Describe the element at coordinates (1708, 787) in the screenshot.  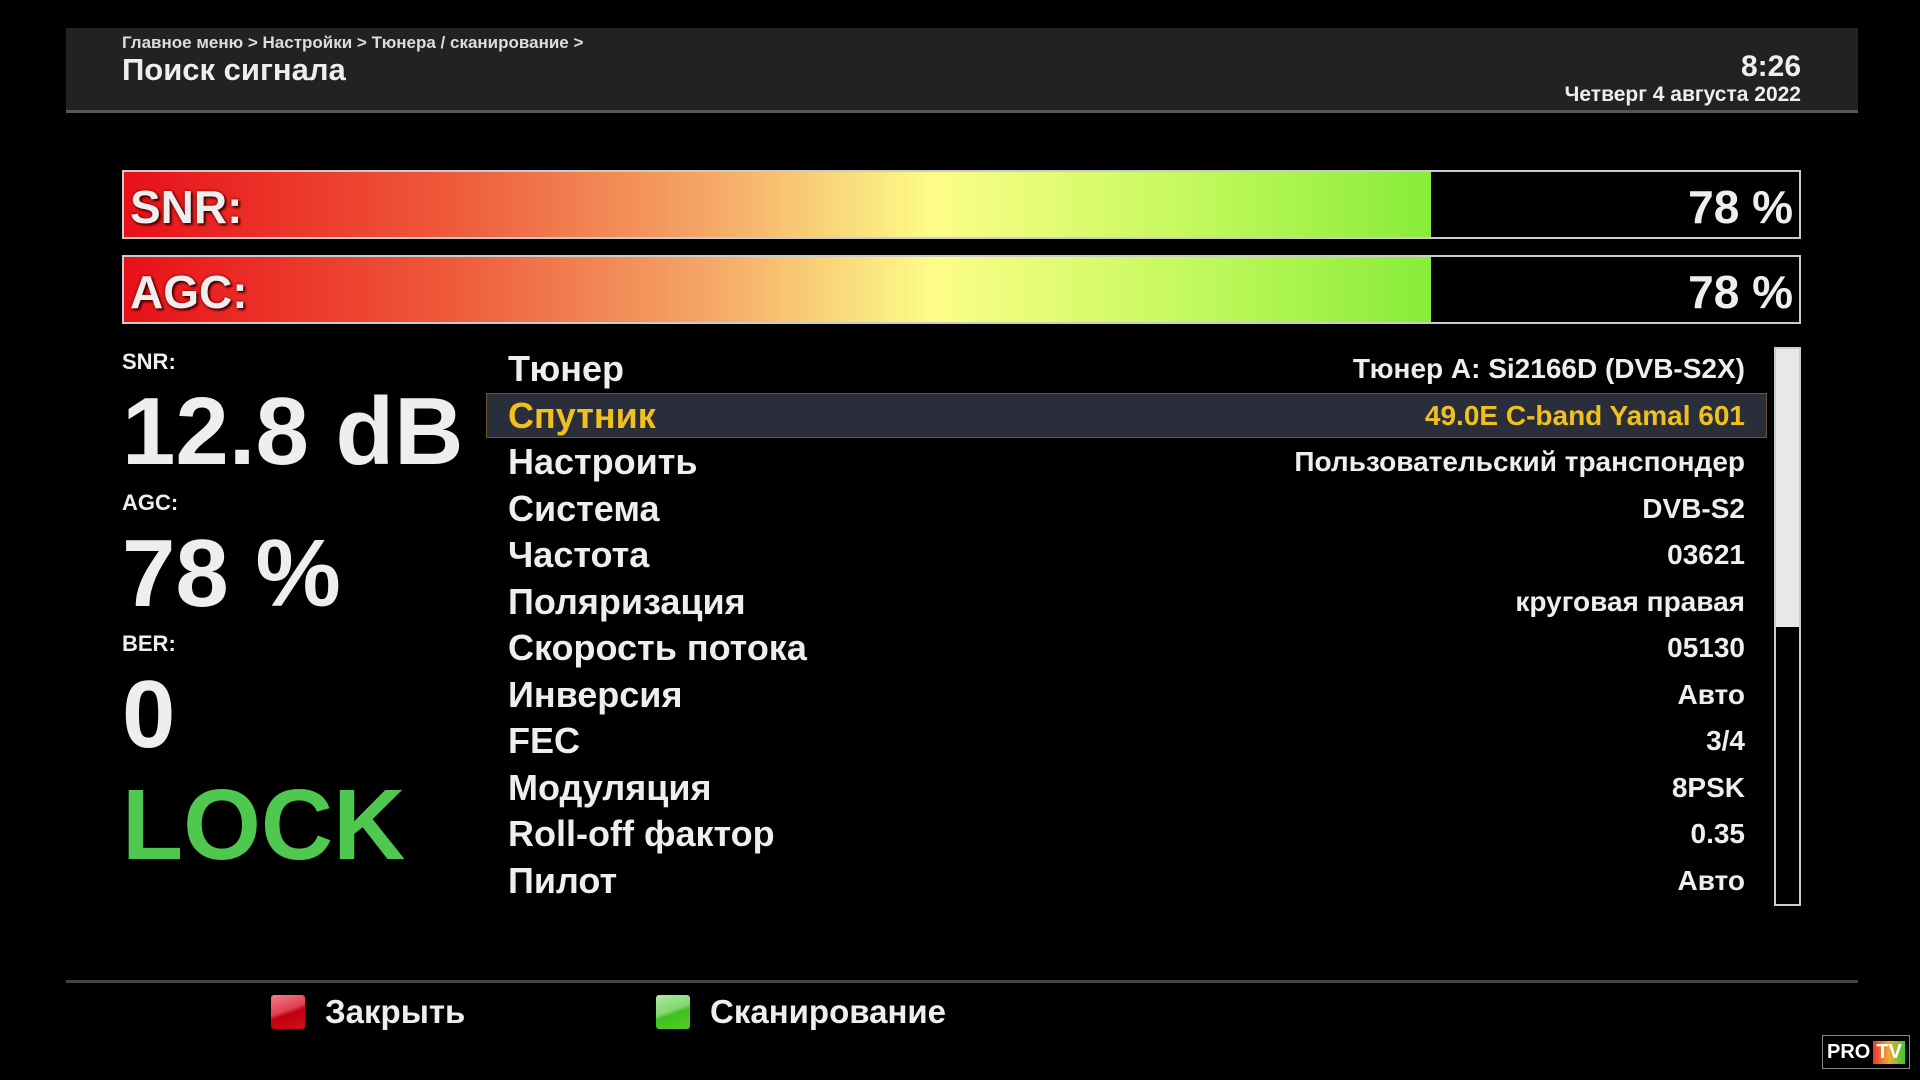
I see `param-value: 8PSK` at that location.